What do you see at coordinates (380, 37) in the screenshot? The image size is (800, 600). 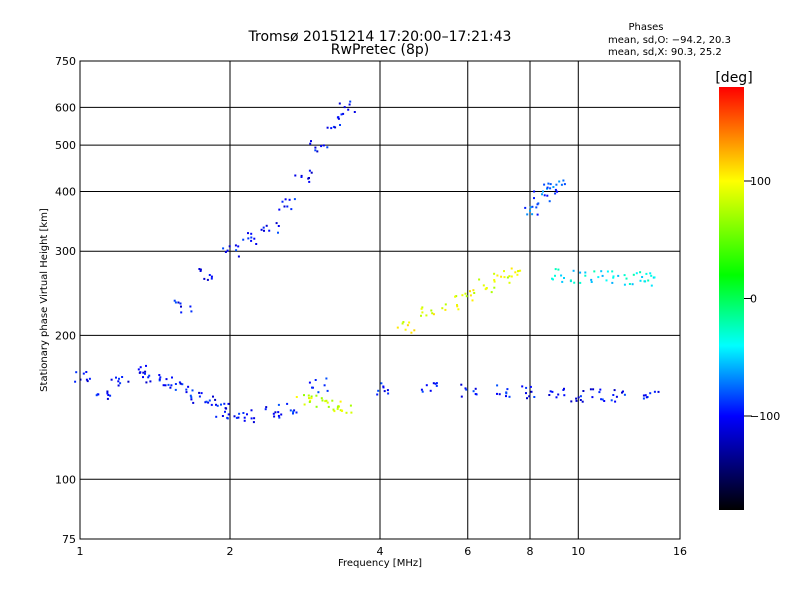 I see `chart-title: Tromsø 20151214 17:20:00–17:21:43` at bounding box center [380, 37].